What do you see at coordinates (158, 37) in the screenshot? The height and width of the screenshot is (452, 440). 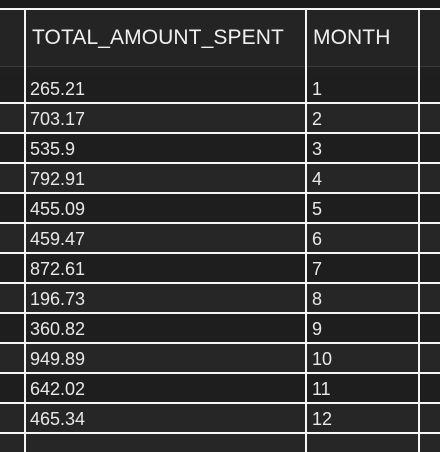 I see `column-header-total-amount-spent: TOTAL_AMOUNT_SPENT` at bounding box center [158, 37].